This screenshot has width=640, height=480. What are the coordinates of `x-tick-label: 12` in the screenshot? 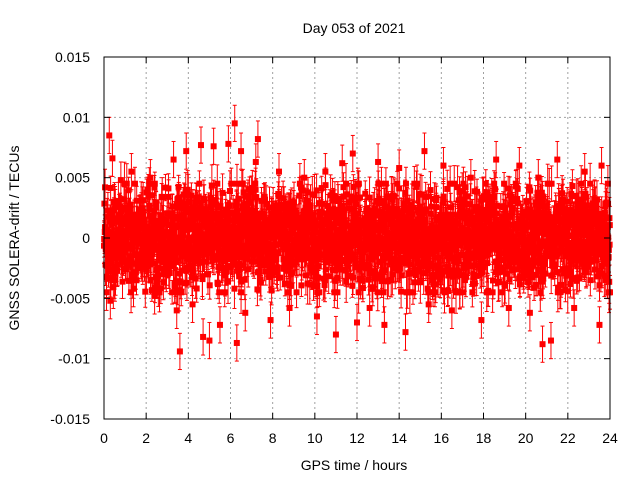 It's located at (357, 438).